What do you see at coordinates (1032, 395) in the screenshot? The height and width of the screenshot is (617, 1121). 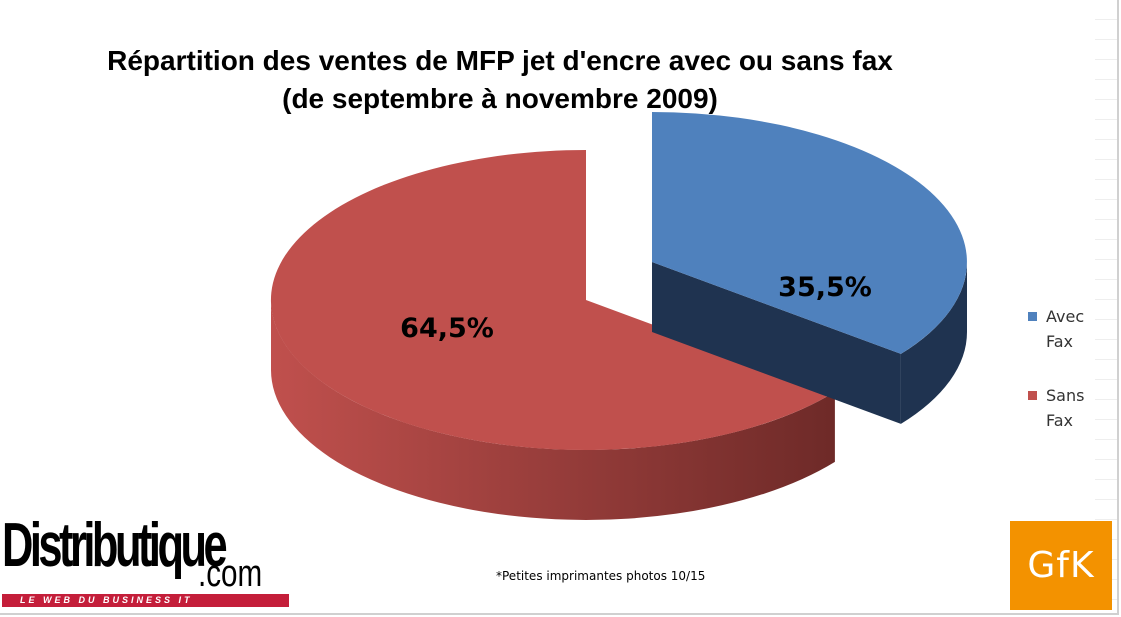 I see `legend-swatch-sans-fax` at bounding box center [1032, 395].